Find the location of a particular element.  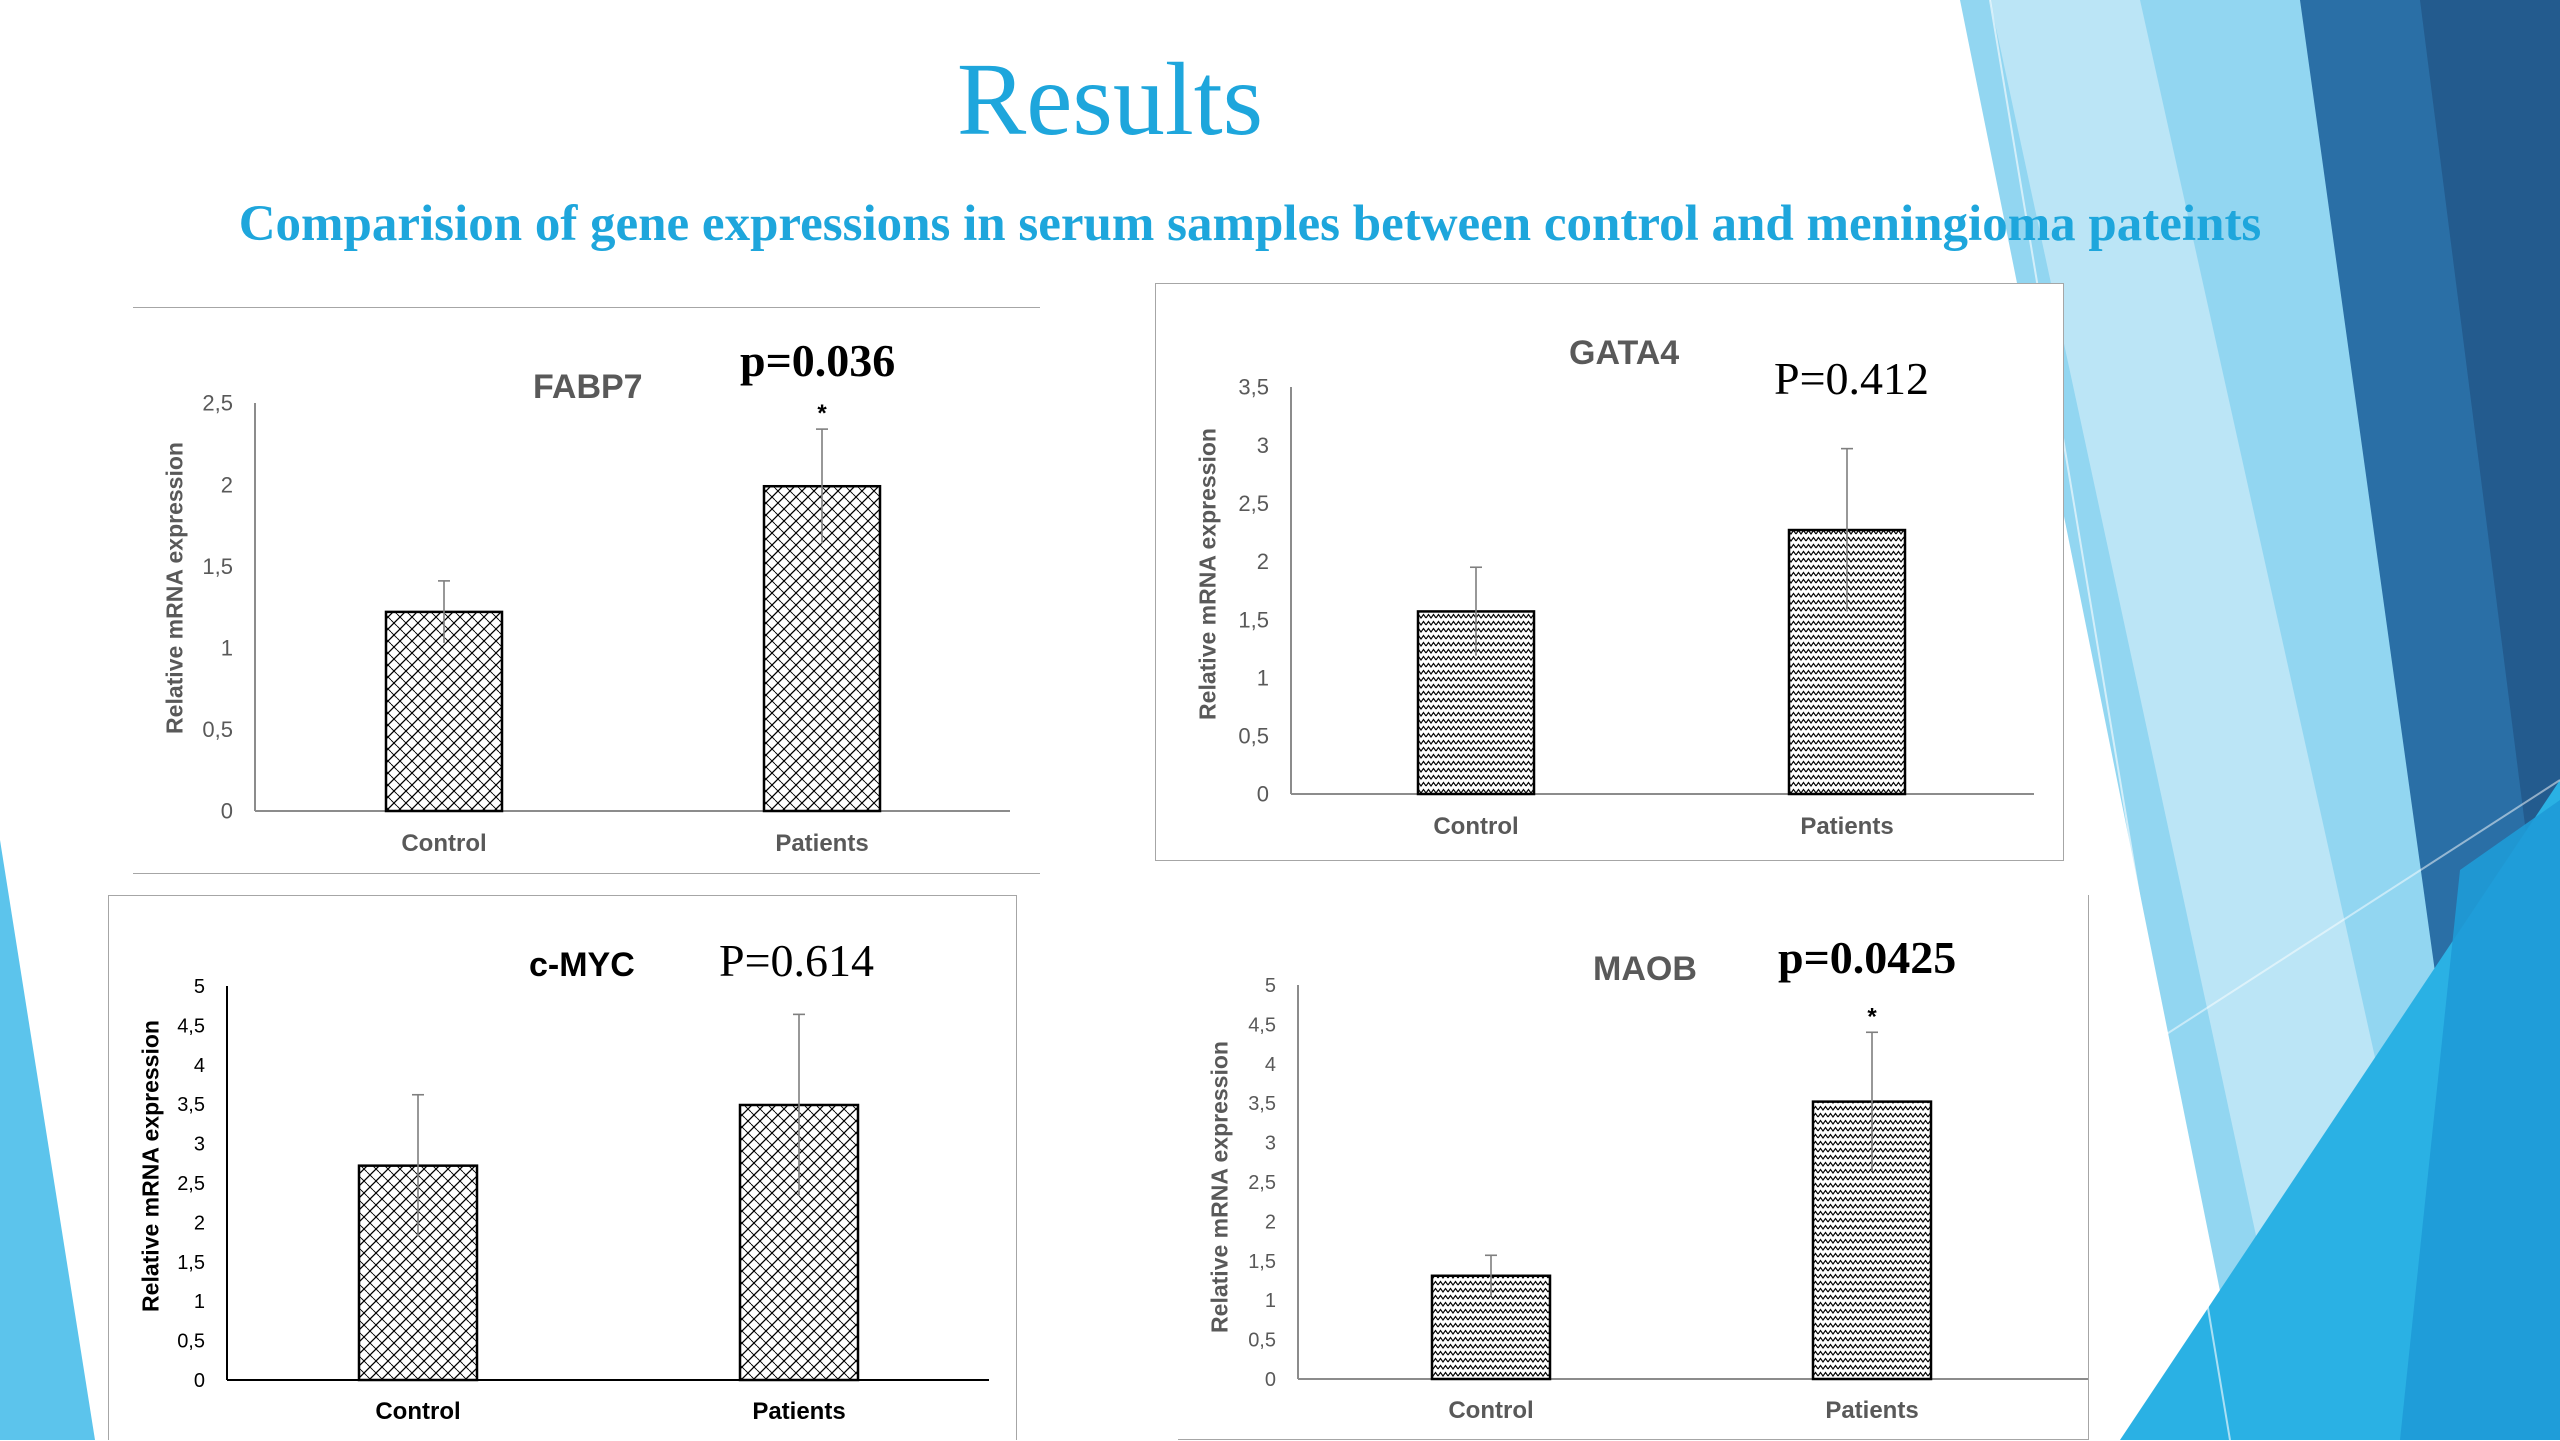

bar-control is located at coordinates (444, 711).